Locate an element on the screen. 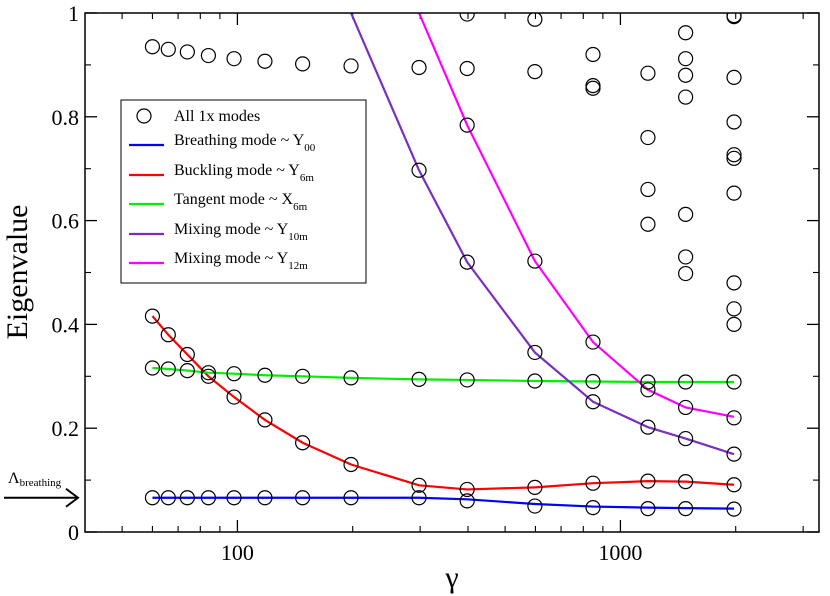 The height and width of the screenshot is (596, 830). legend-label-mixing-10m-sub: 10m is located at coordinates (298, 237).